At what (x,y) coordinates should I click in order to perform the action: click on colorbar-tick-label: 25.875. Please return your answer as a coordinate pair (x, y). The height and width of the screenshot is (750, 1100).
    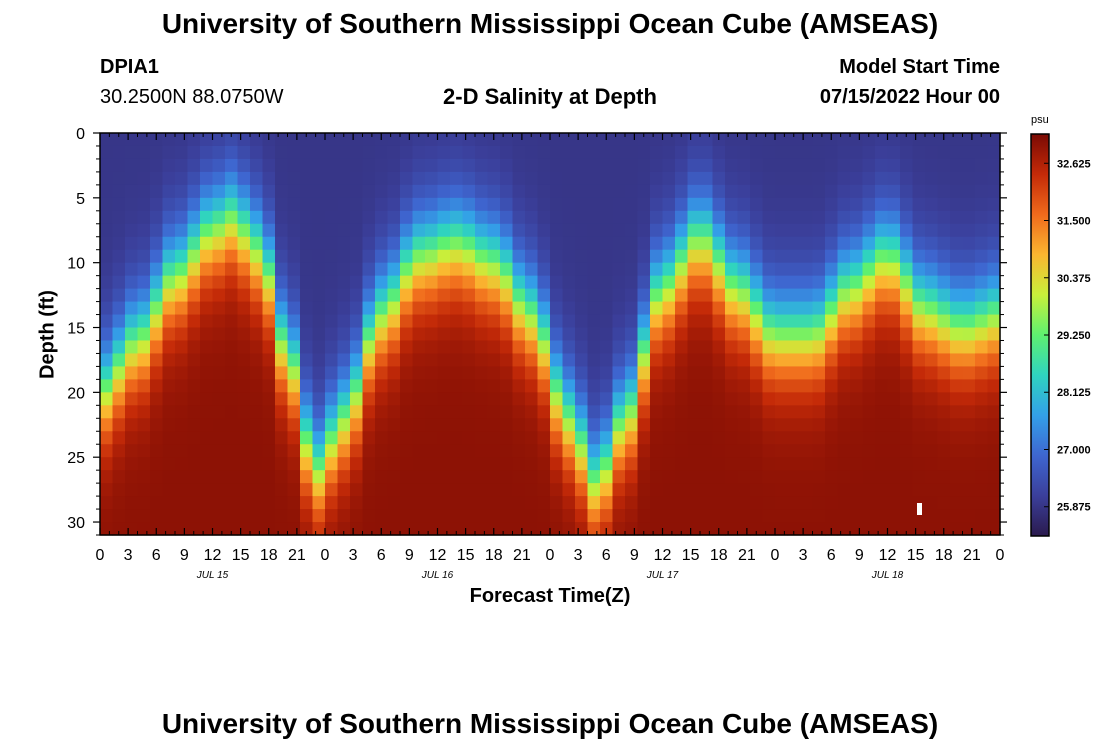
    Looking at the image, I should click on (1074, 508).